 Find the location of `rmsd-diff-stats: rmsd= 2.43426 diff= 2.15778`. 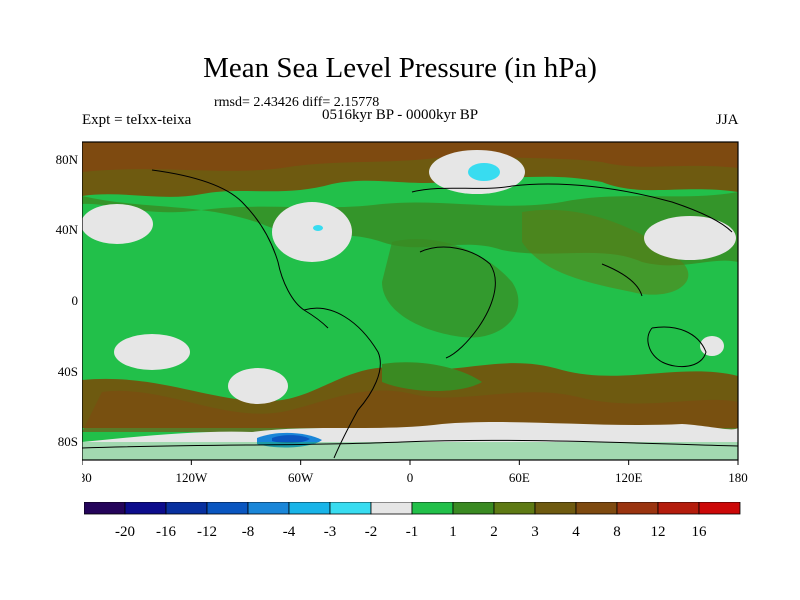

rmsd-diff-stats: rmsd= 2.43426 diff= 2.15778 is located at coordinates (297, 102).